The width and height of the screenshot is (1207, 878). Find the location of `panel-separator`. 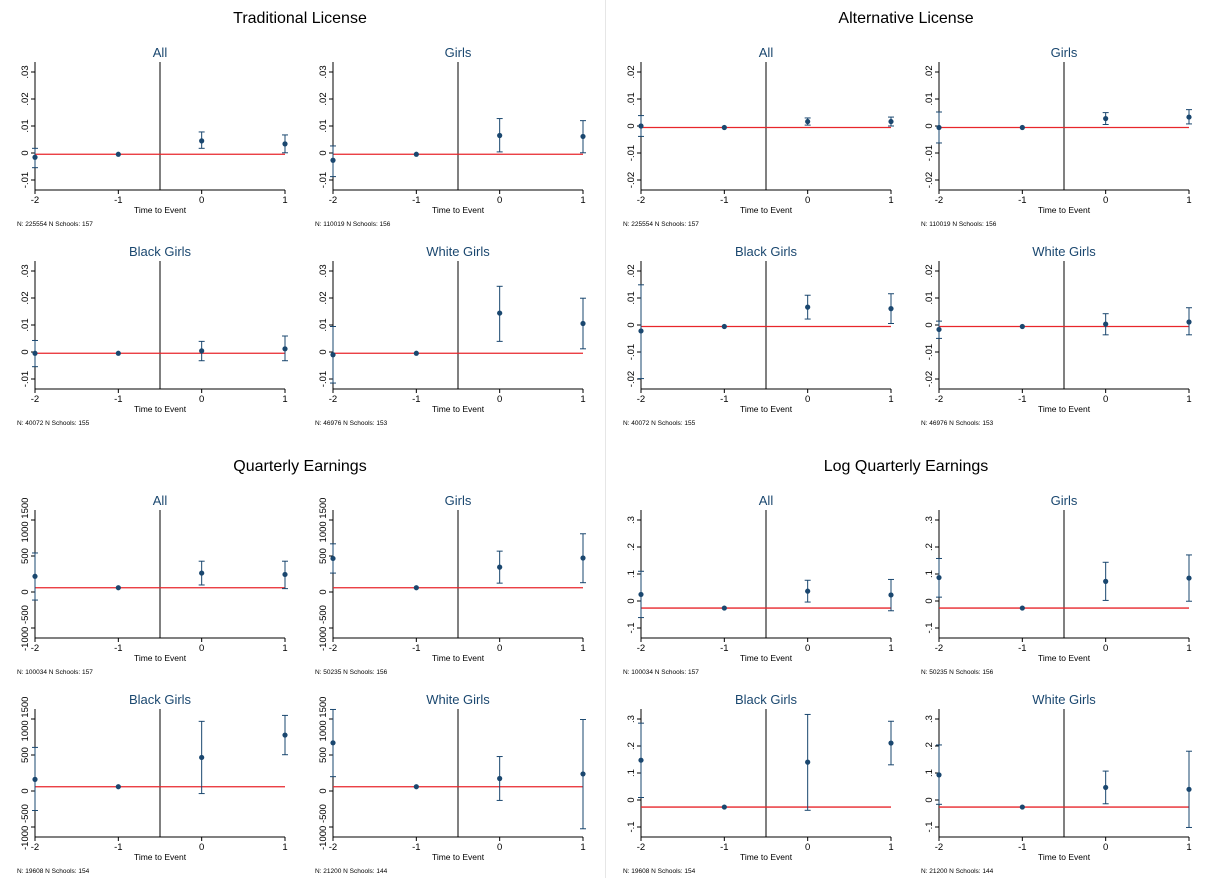

panel-separator is located at coordinates (605, 439).